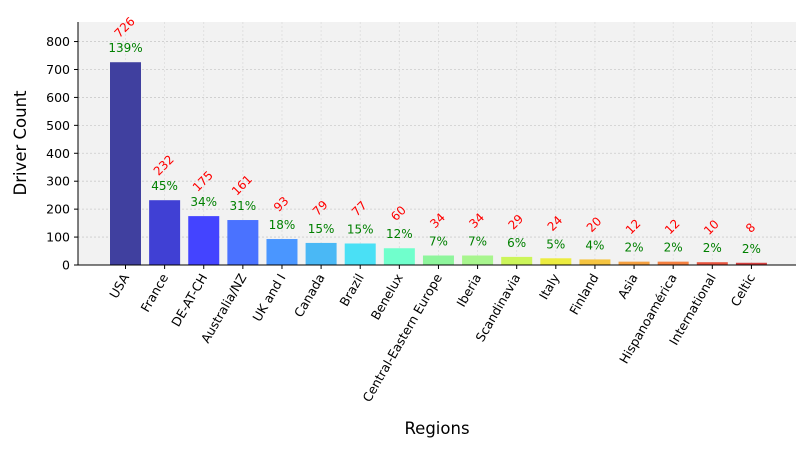 Image resolution: width=810 pixels, height=450 pixels. Describe the element at coordinates (282, 225) in the screenshot. I see `percent-label: 18%` at that location.